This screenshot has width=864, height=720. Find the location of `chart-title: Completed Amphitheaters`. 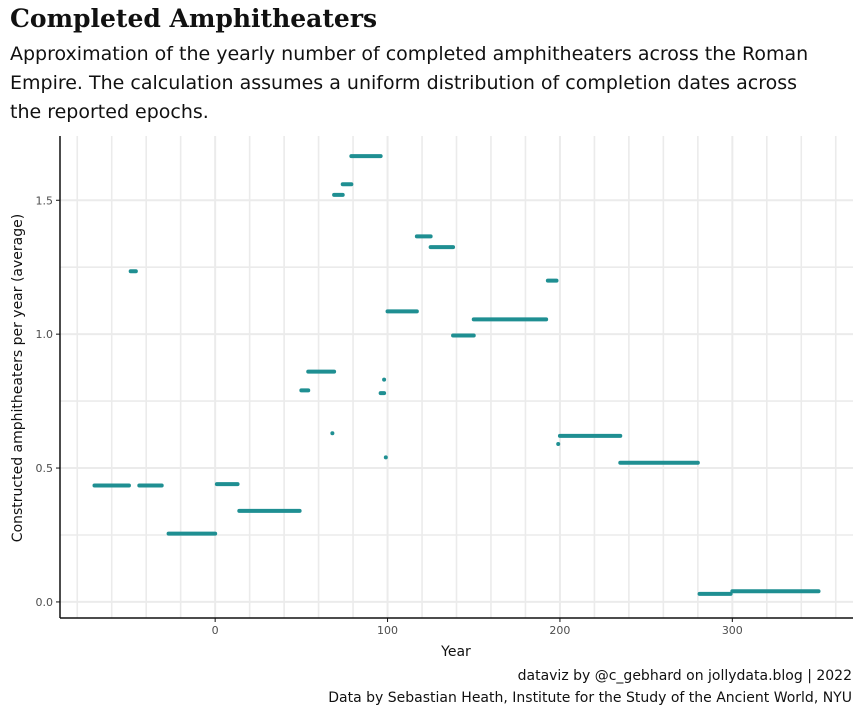

chart-title: Completed Amphitheaters is located at coordinates (194, 18).